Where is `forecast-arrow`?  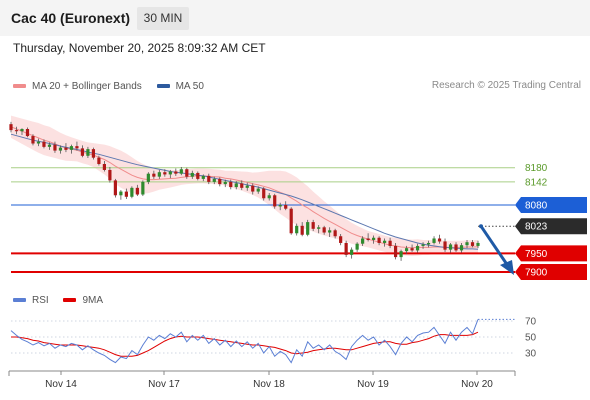
forecast-arrow is located at coordinates (494, 246).